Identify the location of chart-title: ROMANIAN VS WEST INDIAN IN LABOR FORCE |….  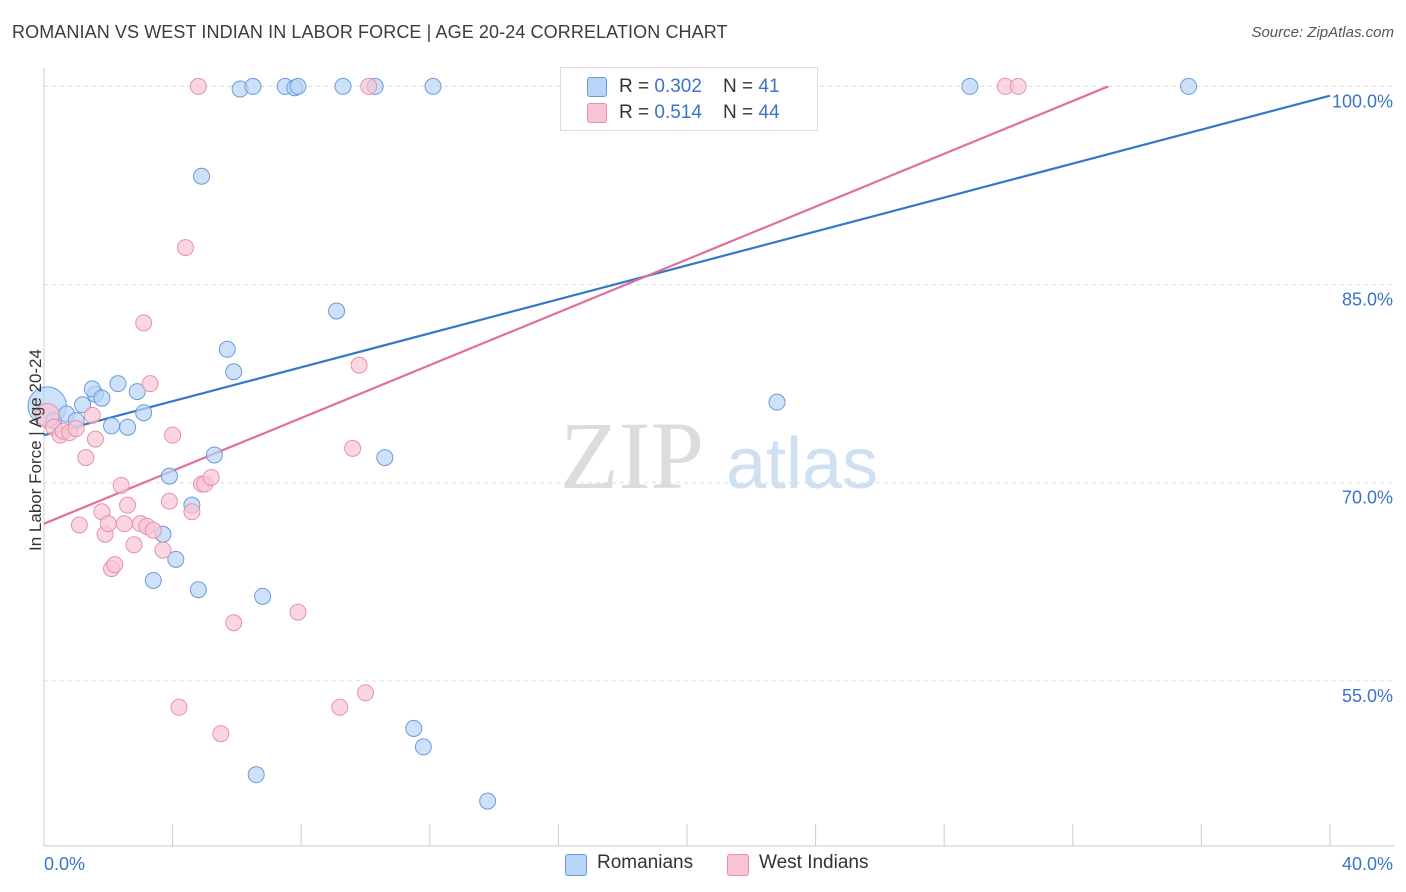
(370, 32).